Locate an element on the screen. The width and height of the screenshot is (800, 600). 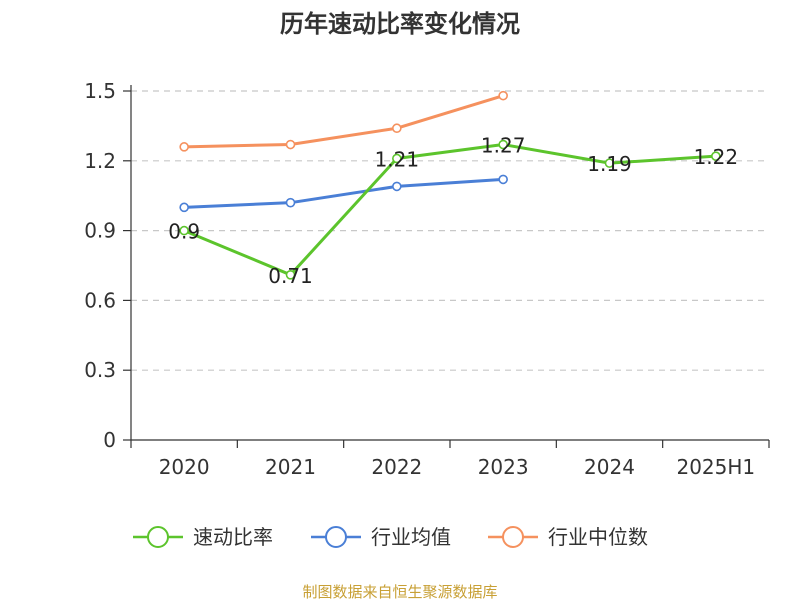
legend-item-1: 行业均值 is located at coordinates (381, 537).